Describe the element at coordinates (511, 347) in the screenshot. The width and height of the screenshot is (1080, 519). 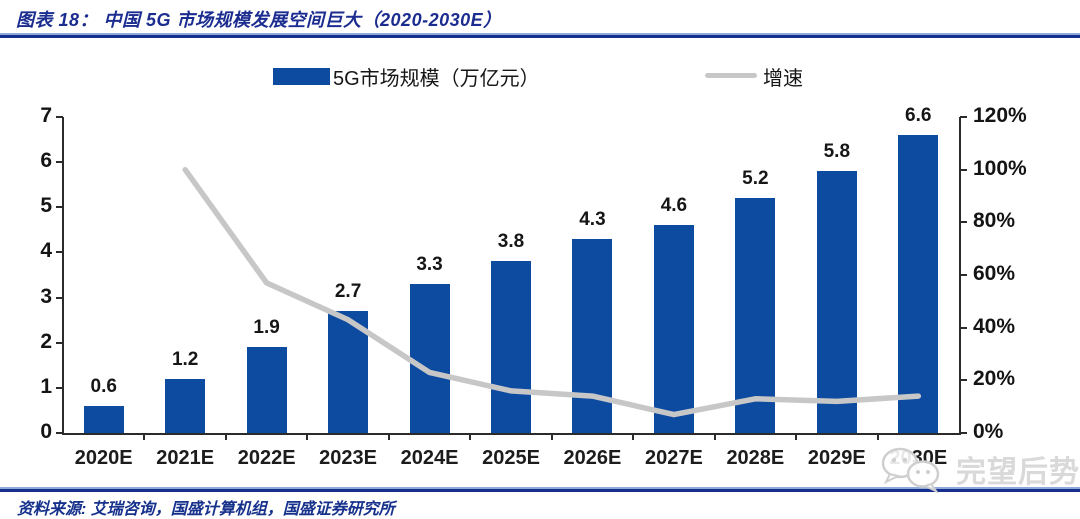
I see `bar-2025E` at that location.